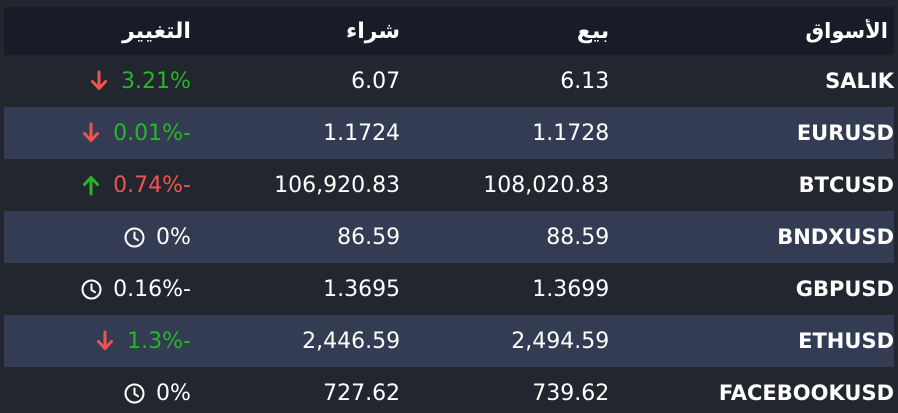 This screenshot has width=898, height=413. I want to click on table-row: FACEBOOKUSD 739.62 727.62 0%, so click(449, 390).